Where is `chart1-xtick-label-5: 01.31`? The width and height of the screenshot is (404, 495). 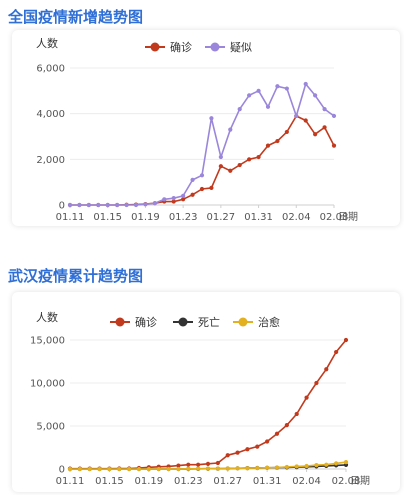
chart1-xtick-label-5: 01.31 is located at coordinates (258, 217).